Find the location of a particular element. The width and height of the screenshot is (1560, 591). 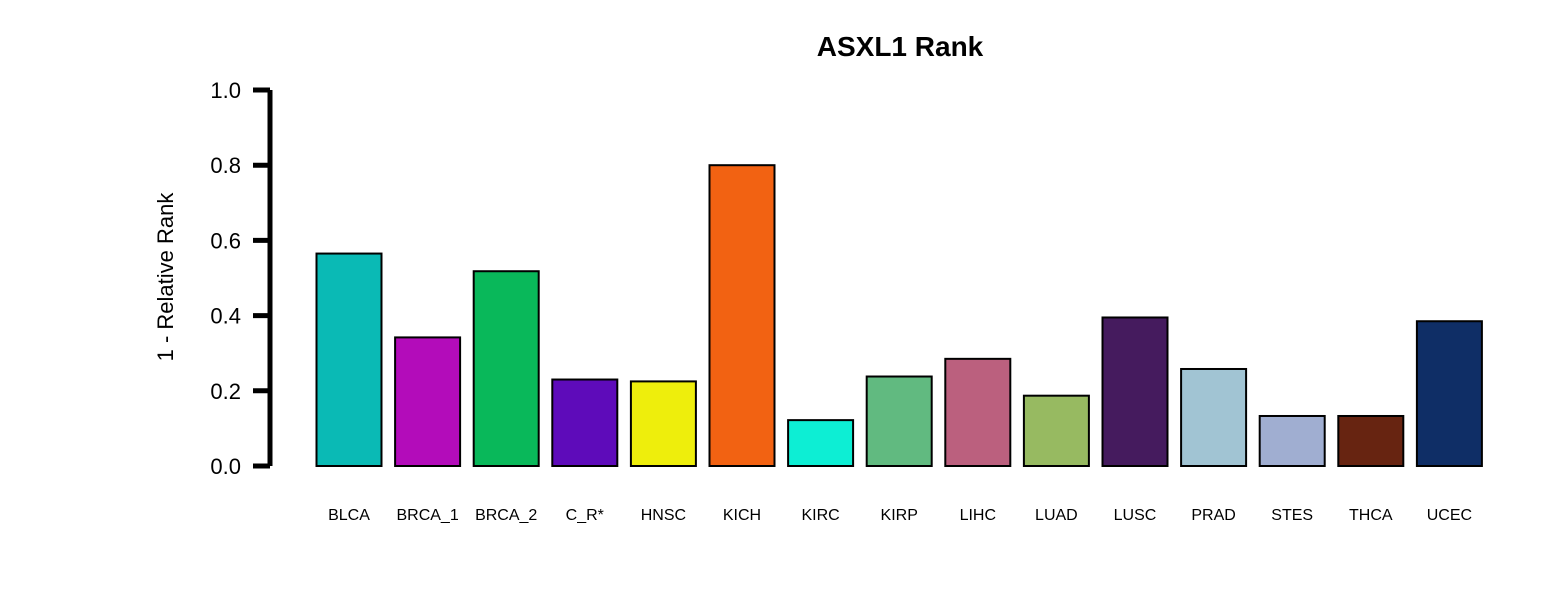

chart-title: ASXL1 Rank is located at coordinates (900, 46).